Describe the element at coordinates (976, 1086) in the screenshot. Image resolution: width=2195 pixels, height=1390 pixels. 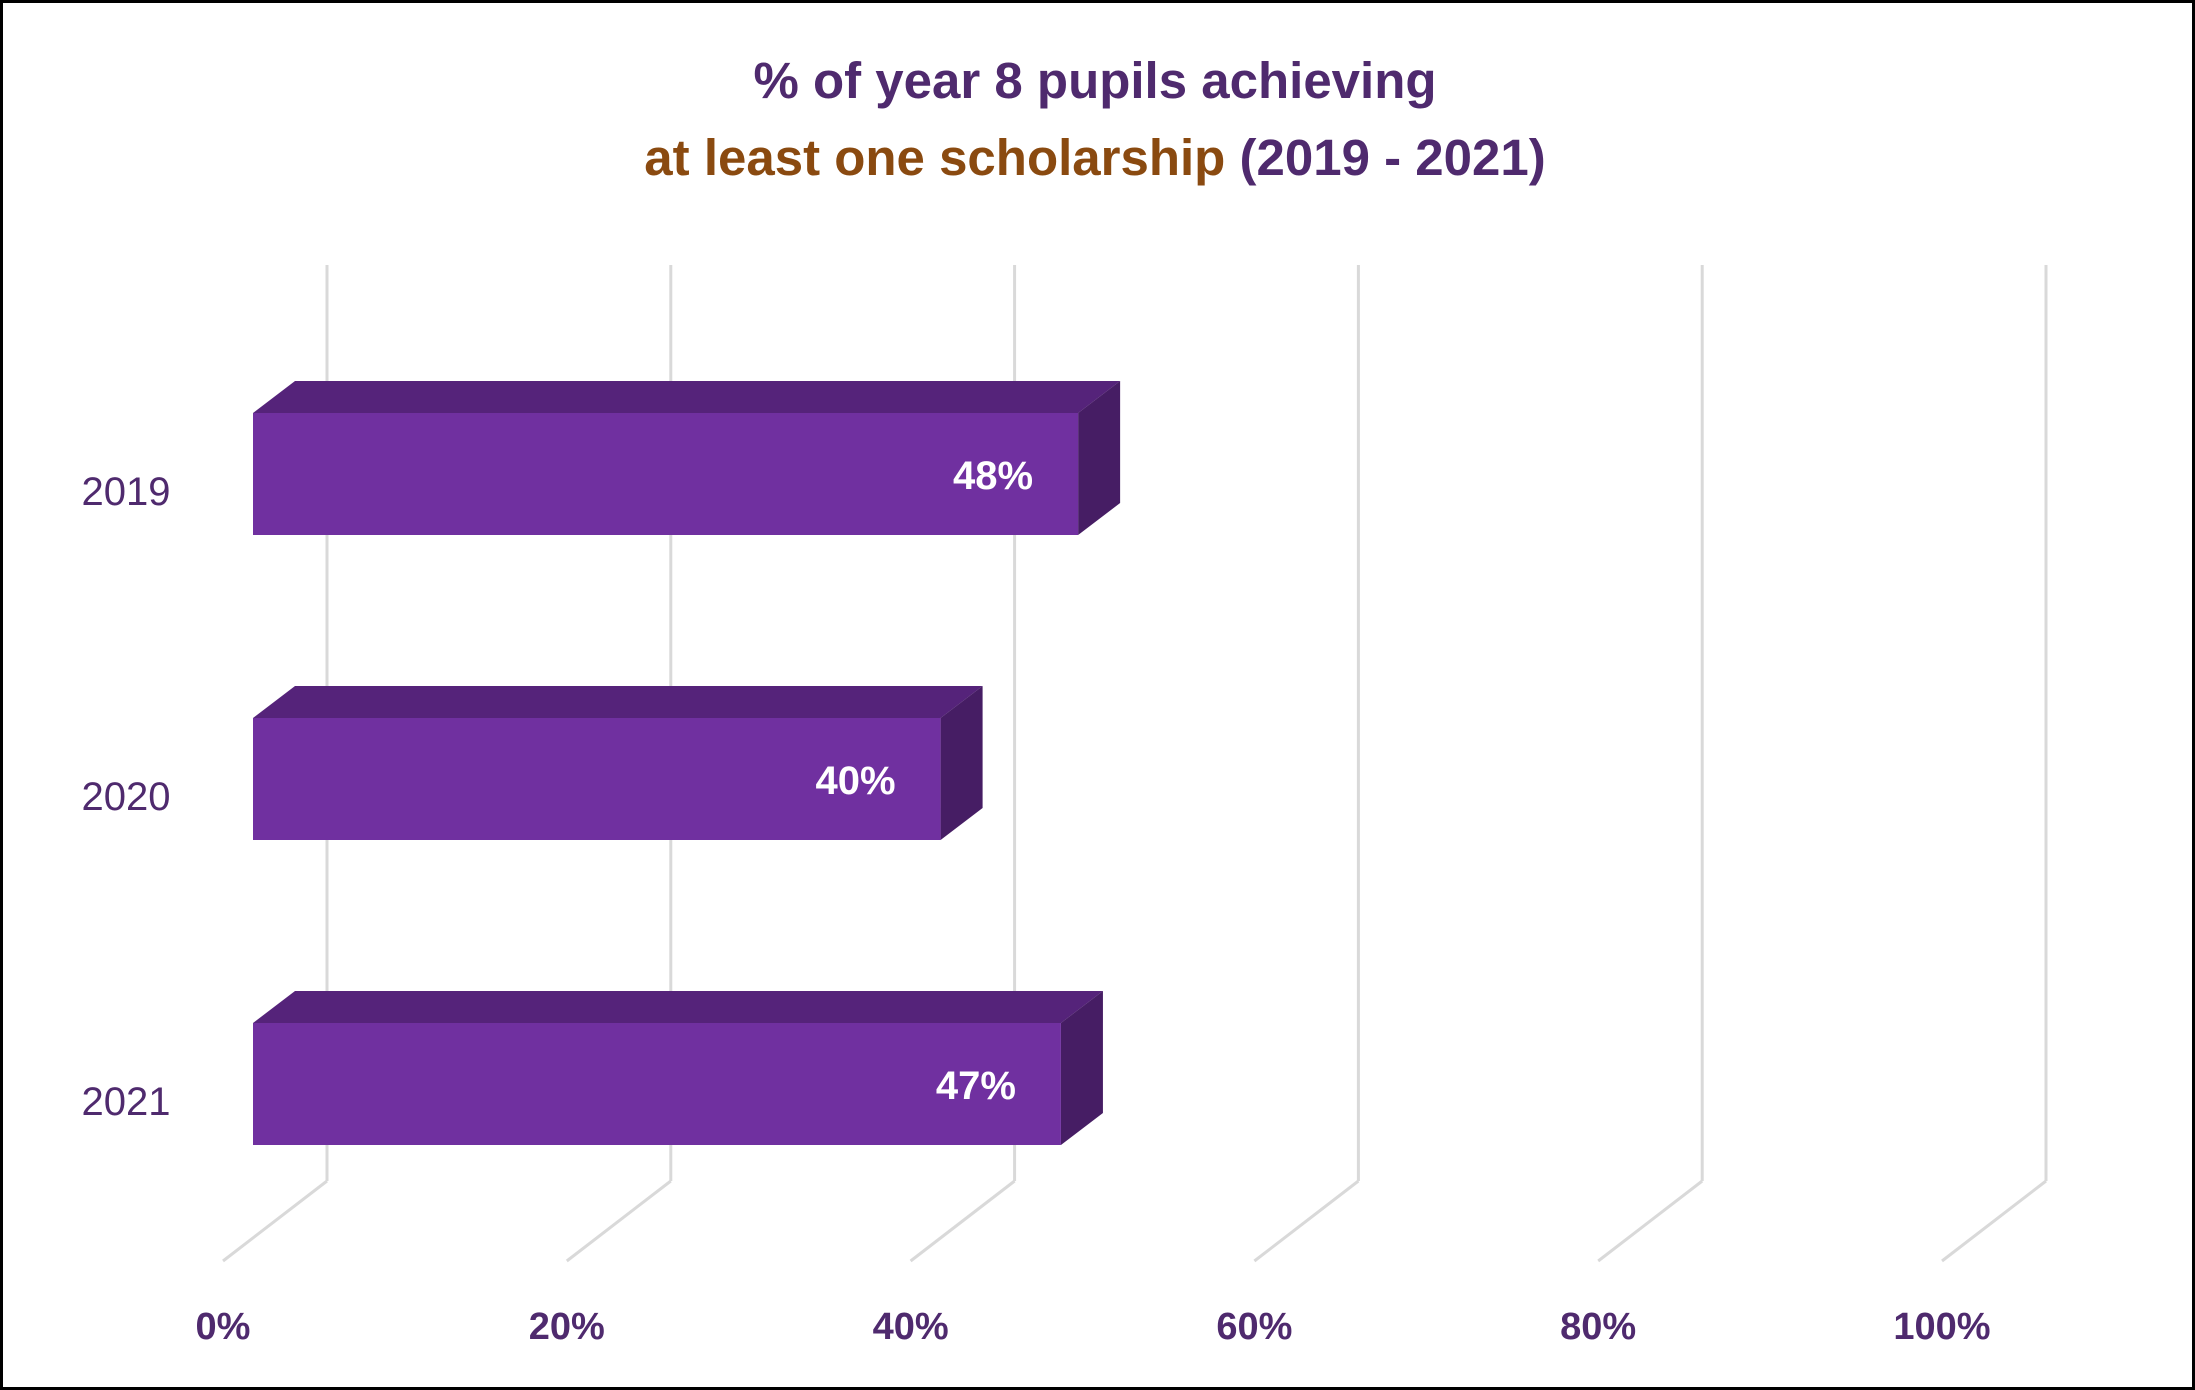
I see `data-label-2021: 47%` at that location.